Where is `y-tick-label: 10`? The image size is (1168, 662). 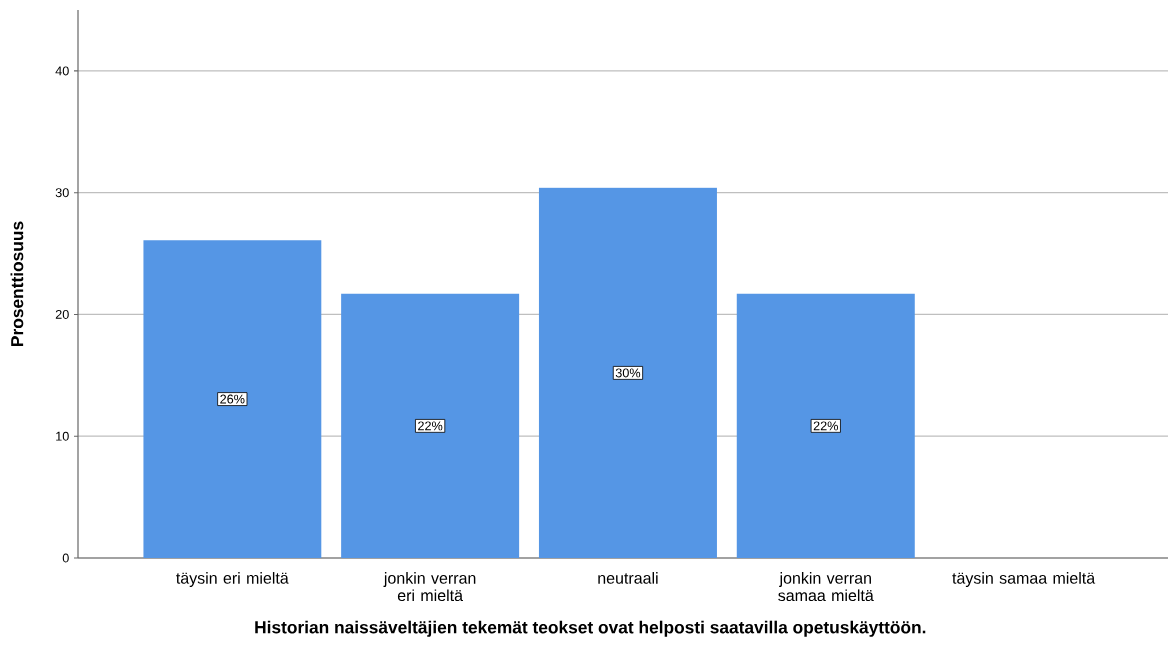
y-tick-label: 10 is located at coordinates (62, 436).